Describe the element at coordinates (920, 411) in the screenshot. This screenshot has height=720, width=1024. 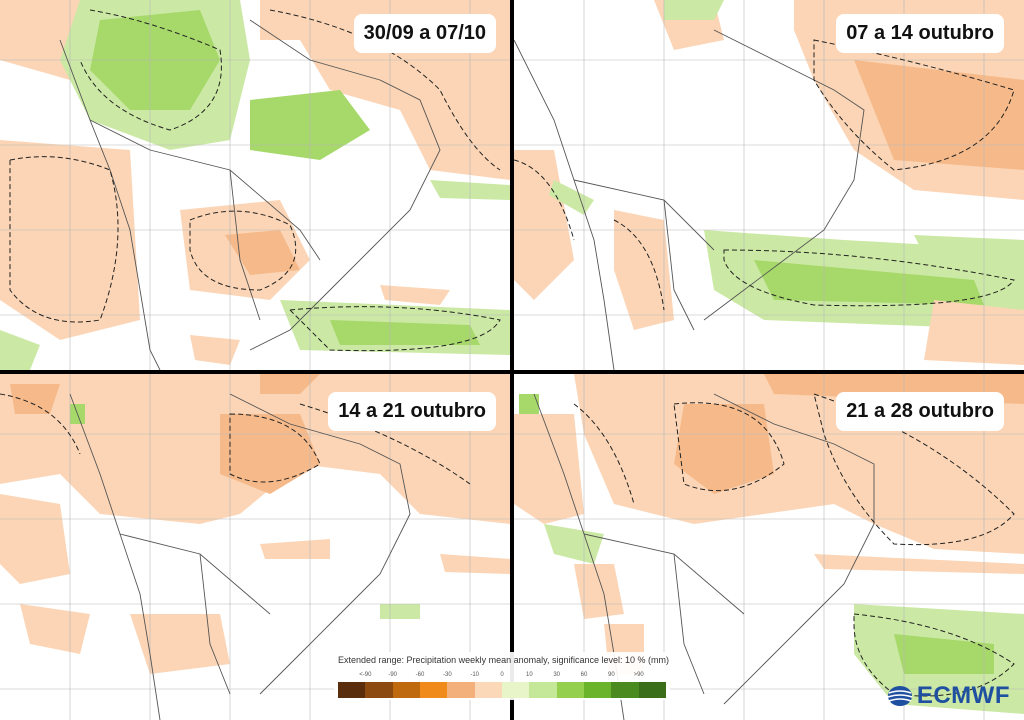
I see `panel-4-date-label: 21 a 28 outubro` at that location.